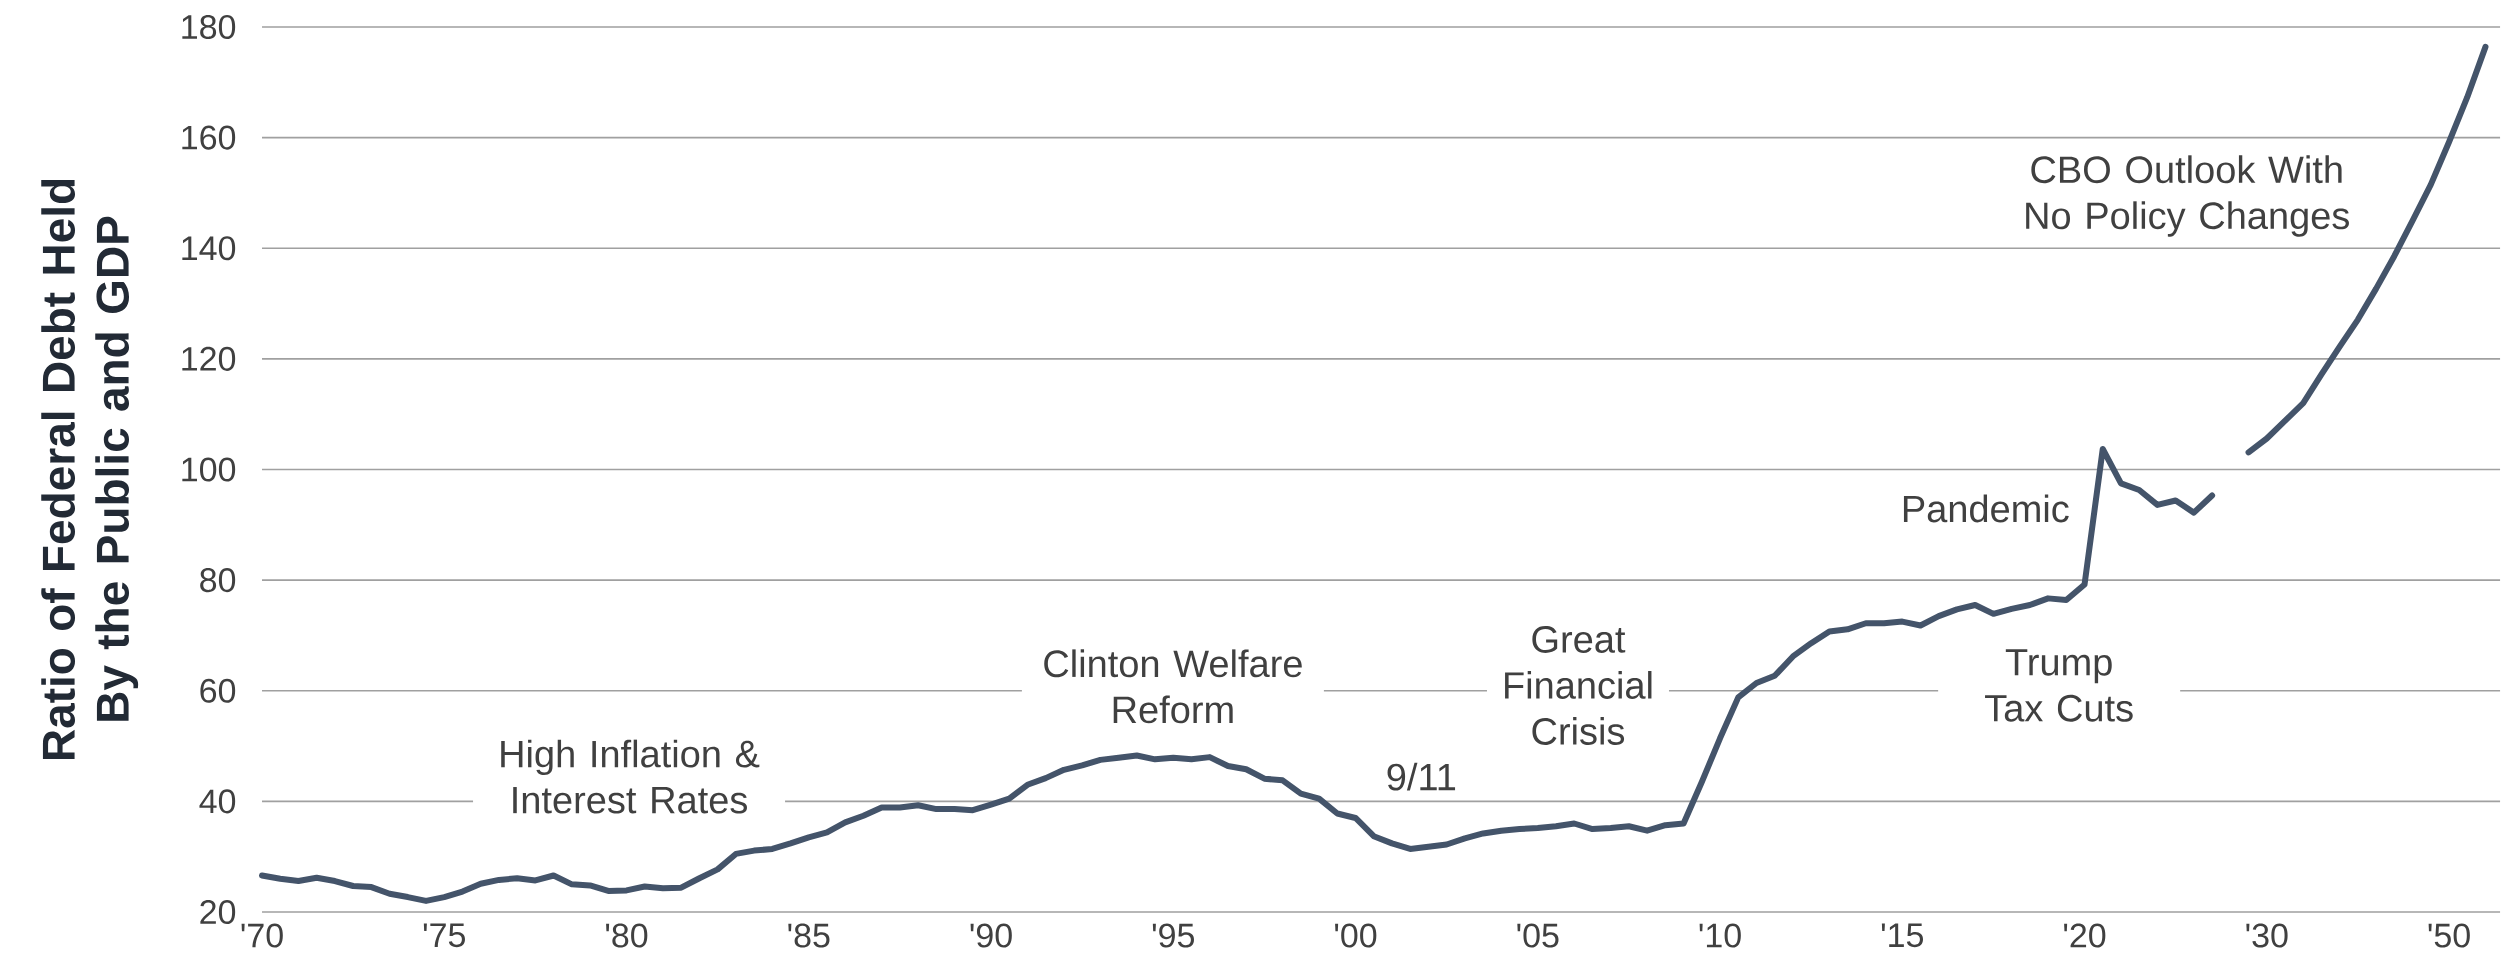 The width and height of the screenshot is (2506, 977). I want to click on annotation: Trump Tax Cuts, so click(2059, 685).